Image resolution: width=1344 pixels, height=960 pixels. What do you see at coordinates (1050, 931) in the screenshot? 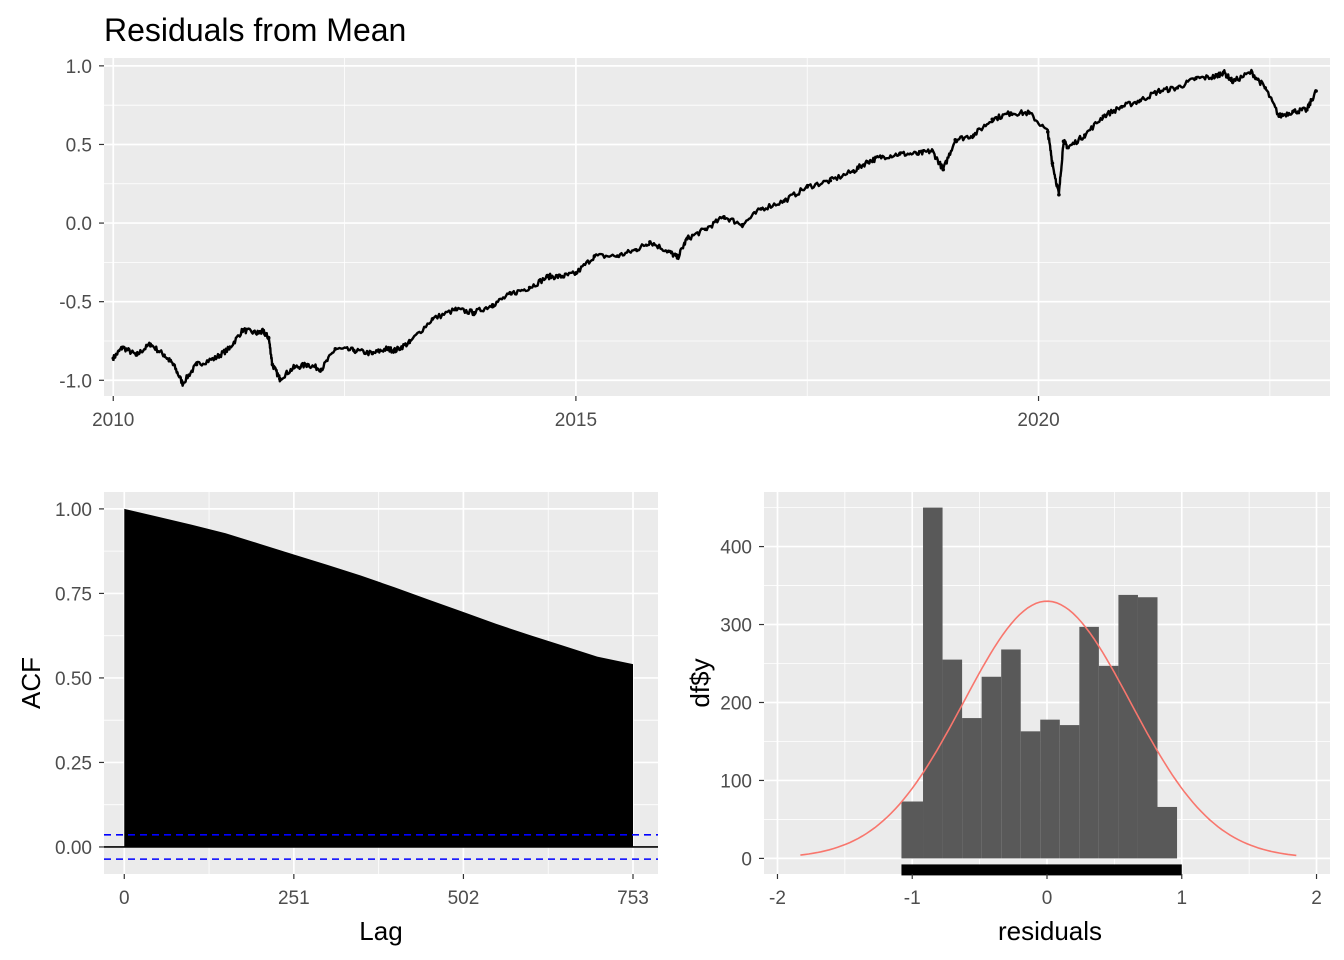
I see `x-axis-title: residuals` at bounding box center [1050, 931].